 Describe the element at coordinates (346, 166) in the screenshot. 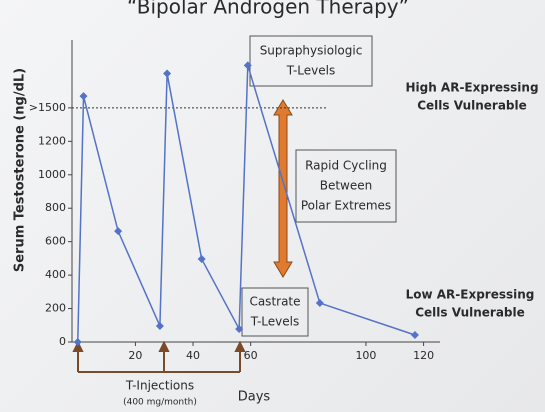

I see `annotation: Rapid Cycling` at that location.